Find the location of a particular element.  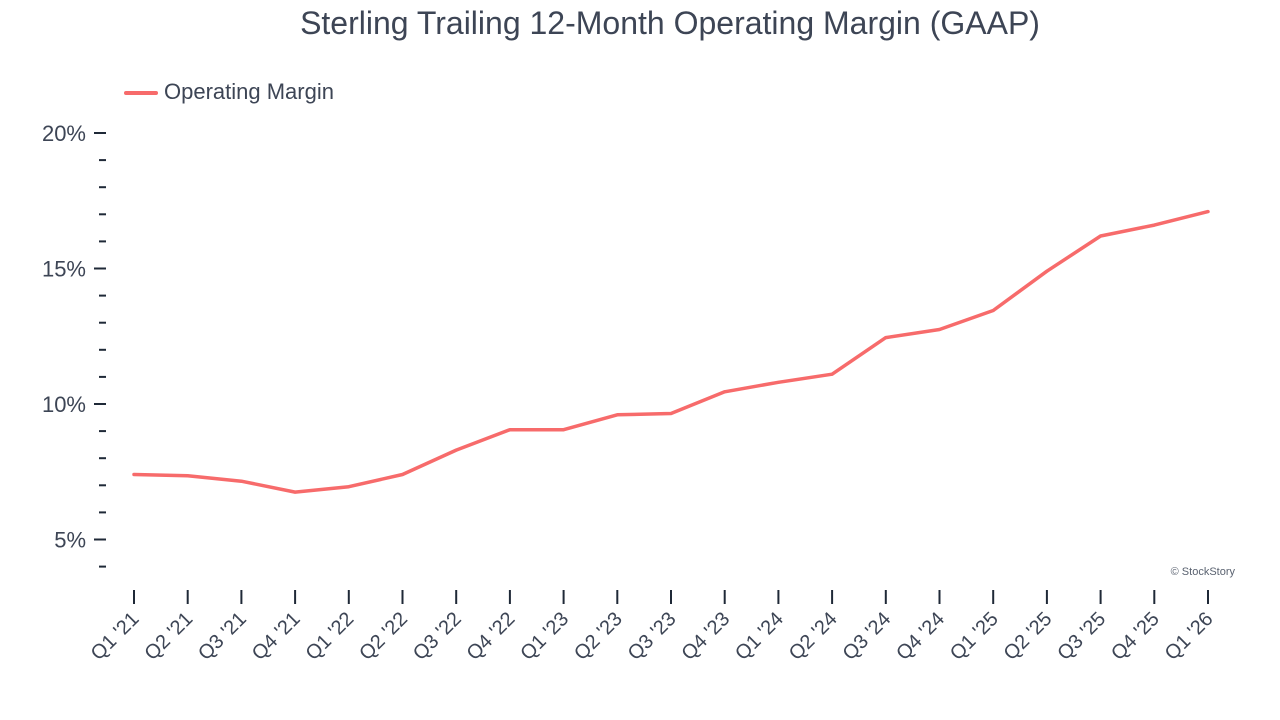

y-tick-label: 20% is located at coordinates (64, 133).